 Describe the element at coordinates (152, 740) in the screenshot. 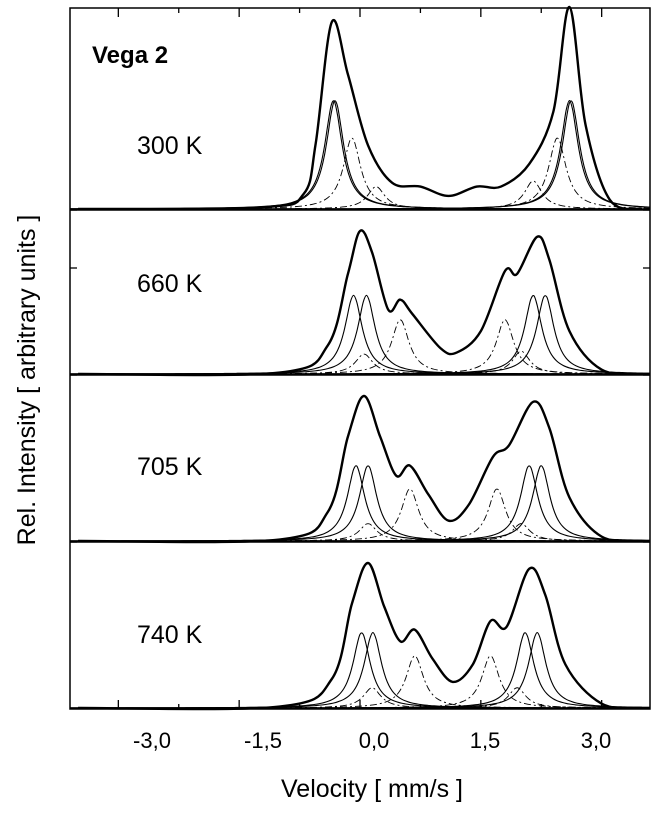

I see `x-tick-label: -3,0` at that location.